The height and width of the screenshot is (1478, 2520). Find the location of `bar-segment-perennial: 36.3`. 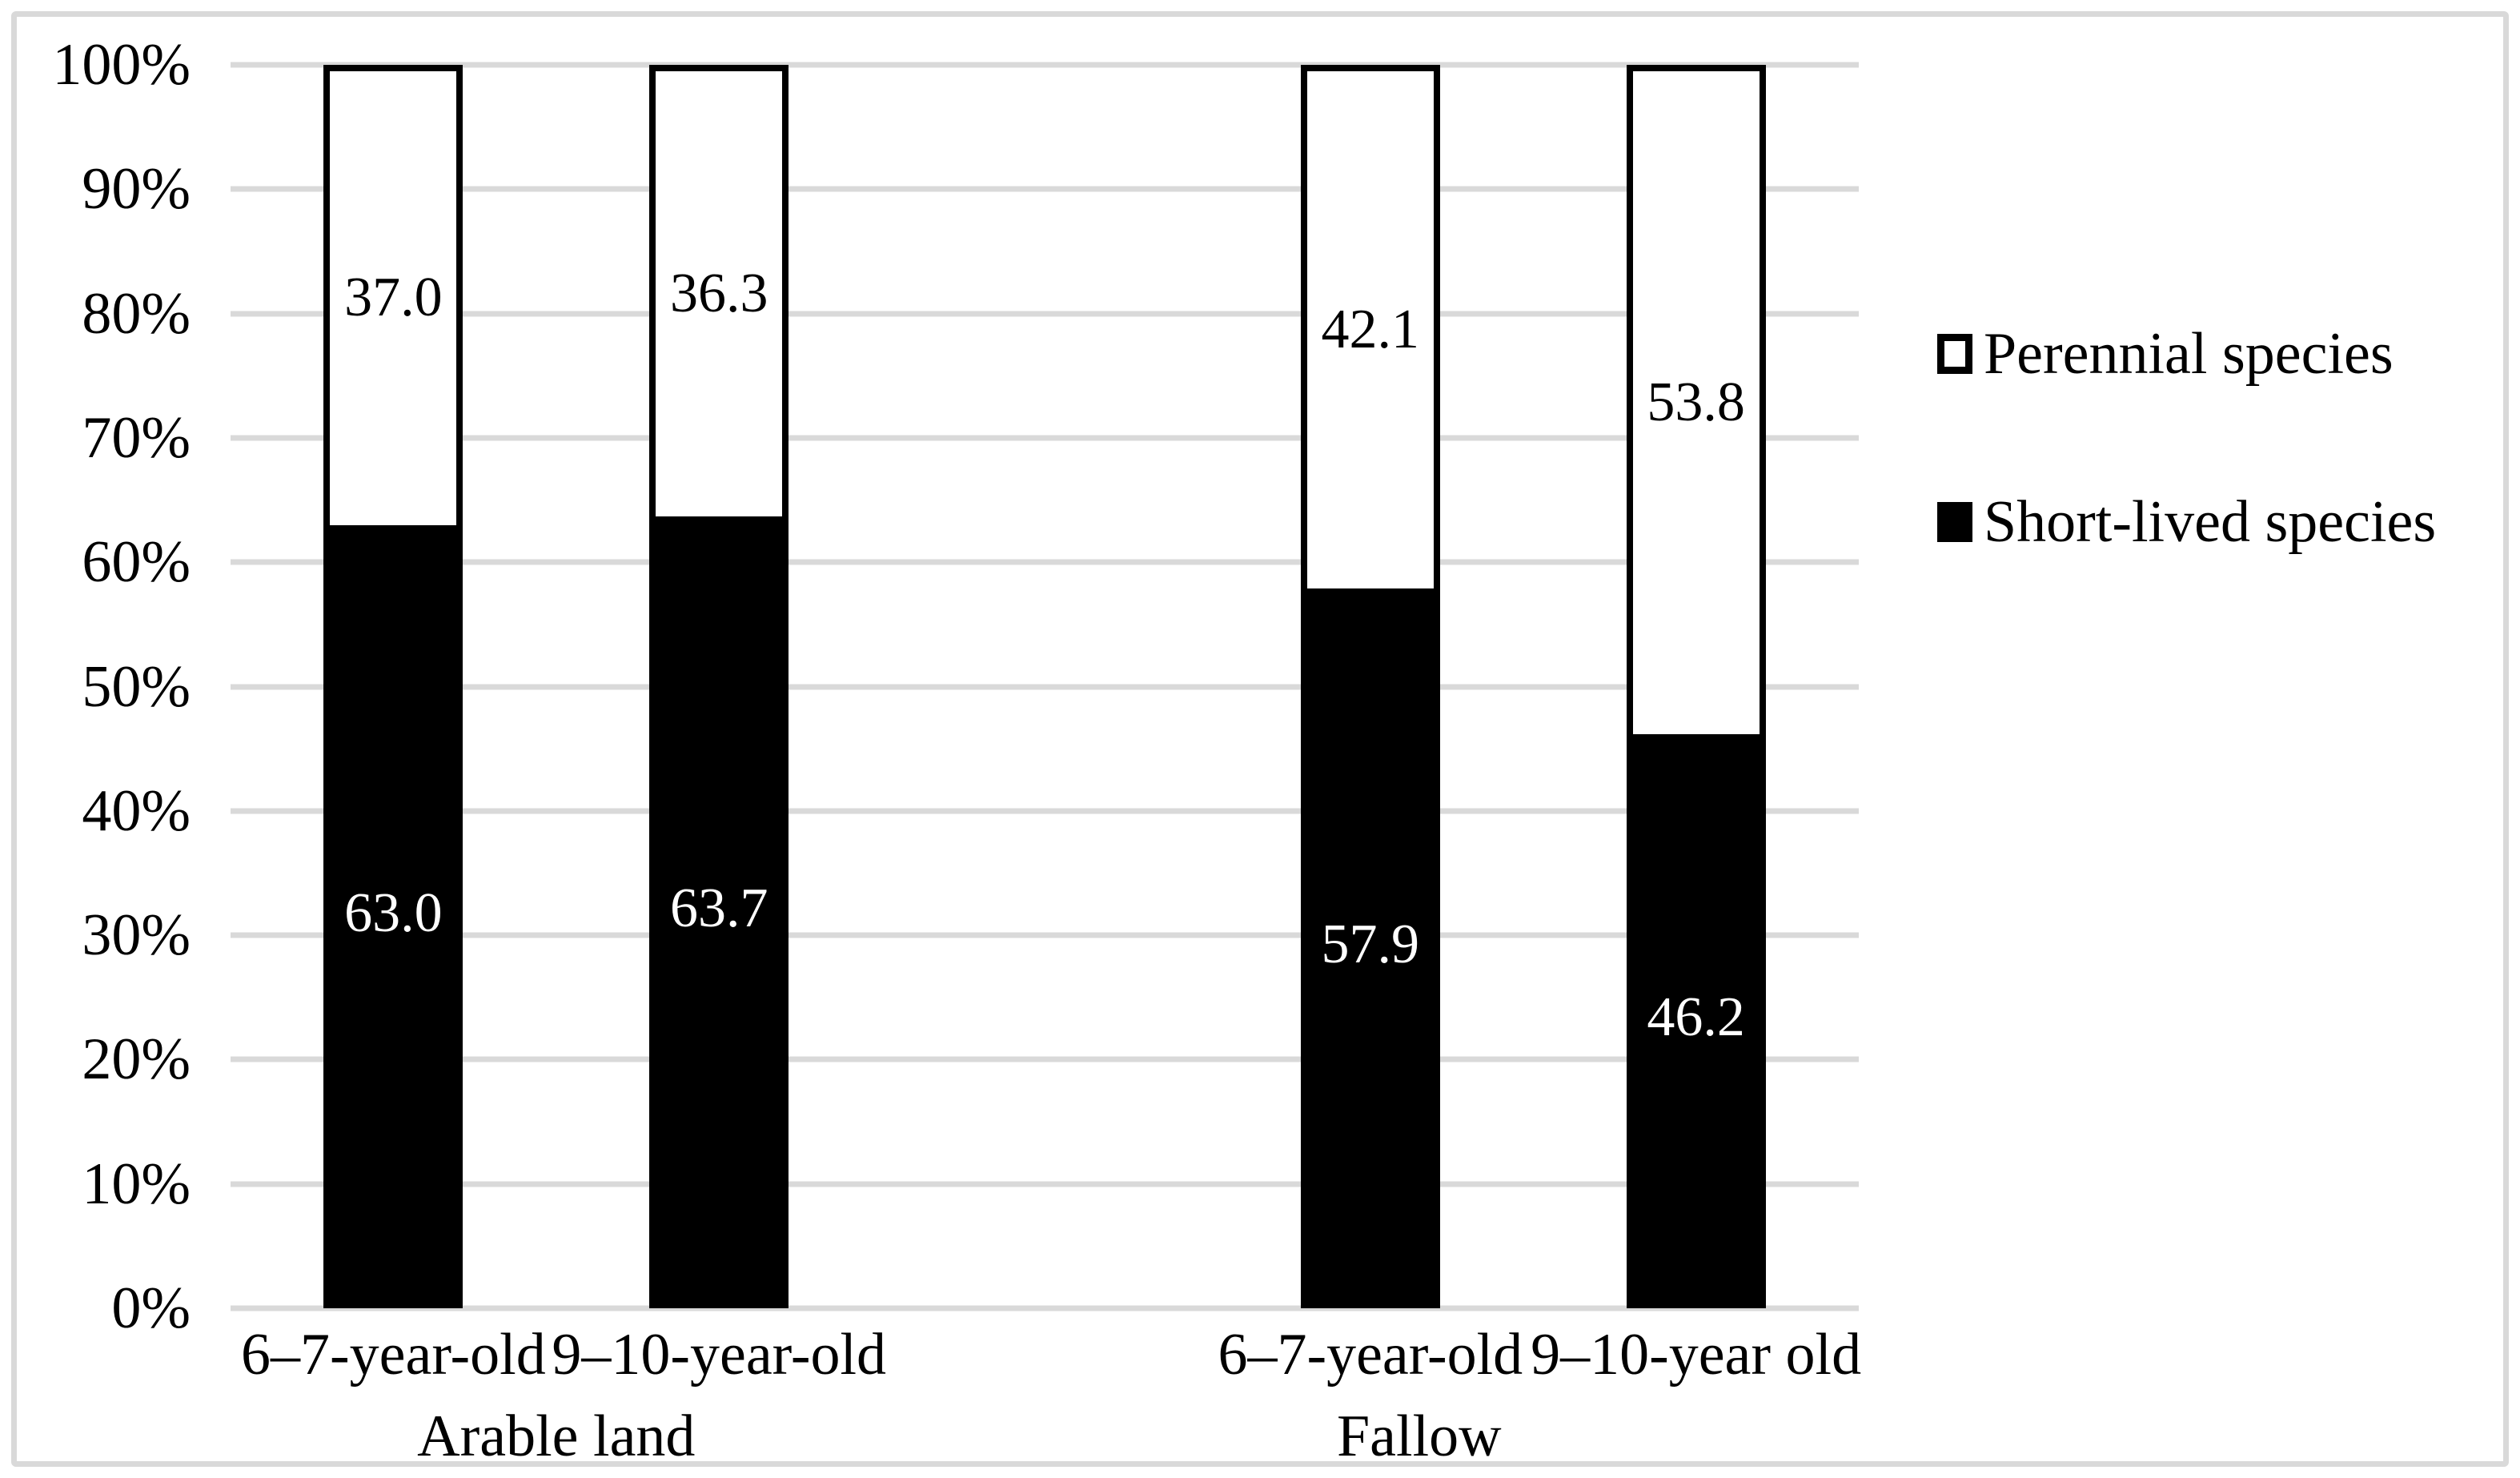

bar-segment-perennial: 36.3 is located at coordinates (719, 290).